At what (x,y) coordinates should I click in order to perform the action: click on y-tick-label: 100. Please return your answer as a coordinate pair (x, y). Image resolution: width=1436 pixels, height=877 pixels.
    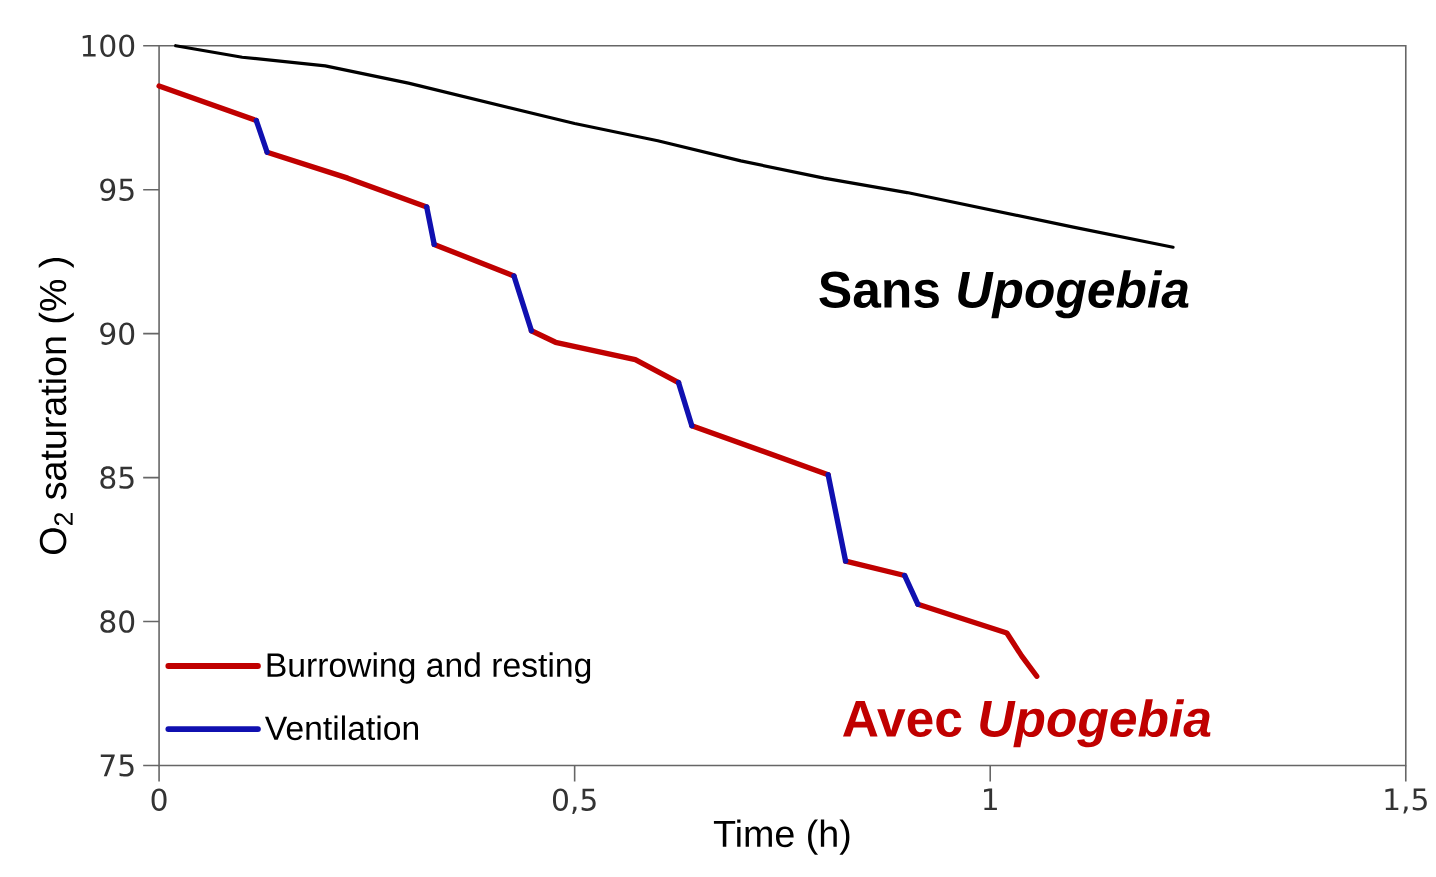
    Looking at the image, I should click on (108, 46).